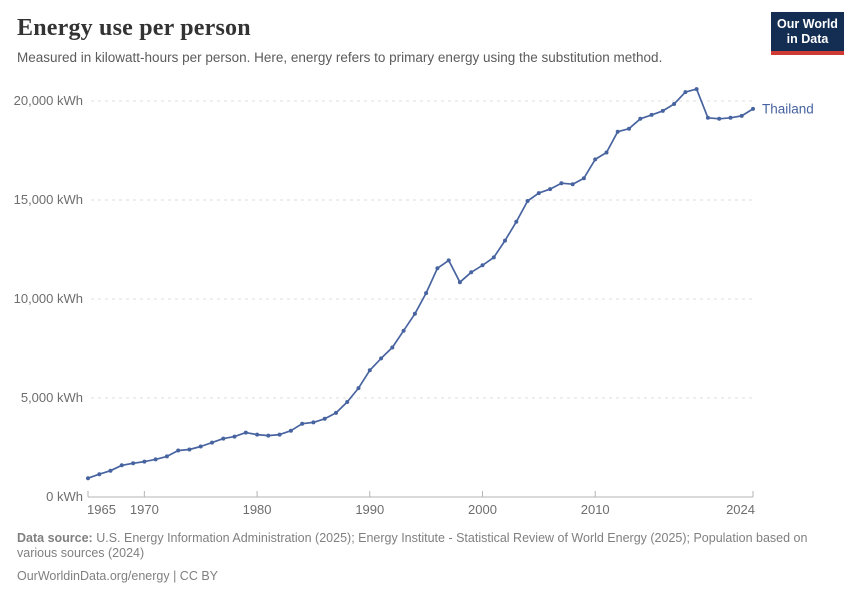  Describe the element at coordinates (788, 108) in the screenshot. I see `series-label: Thailand` at that location.